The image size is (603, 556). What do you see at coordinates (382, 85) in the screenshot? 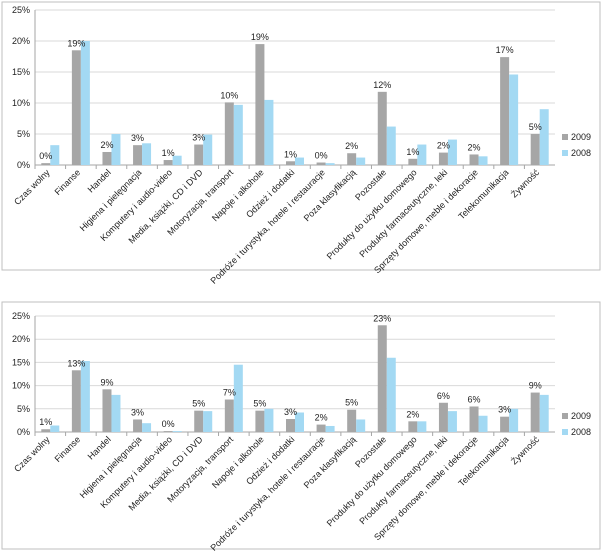
I see `data-label: 12%` at bounding box center [382, 85].